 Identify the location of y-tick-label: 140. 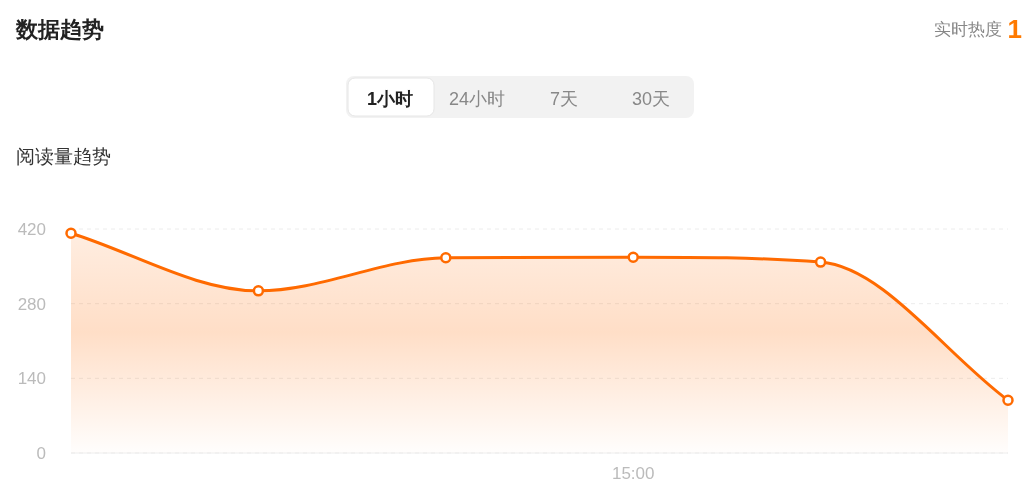
(31, 379).